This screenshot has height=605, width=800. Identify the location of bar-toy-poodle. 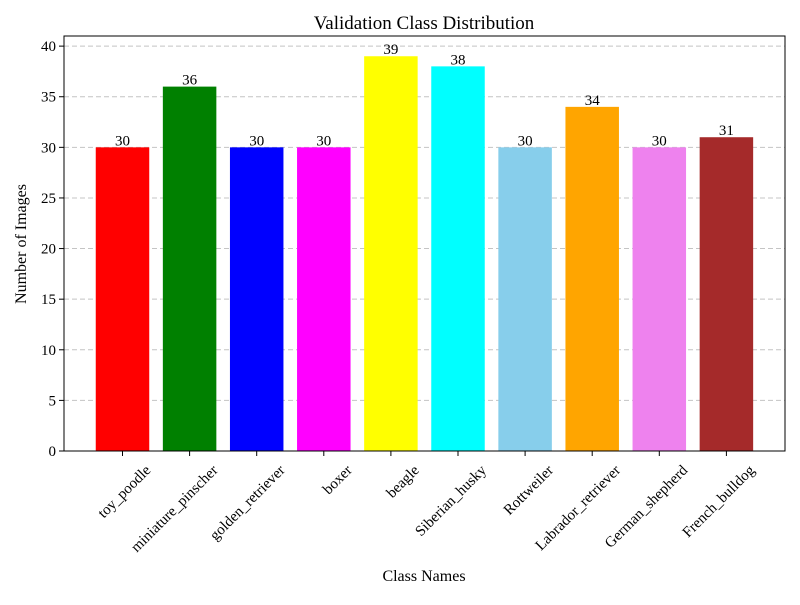
(122, 299).